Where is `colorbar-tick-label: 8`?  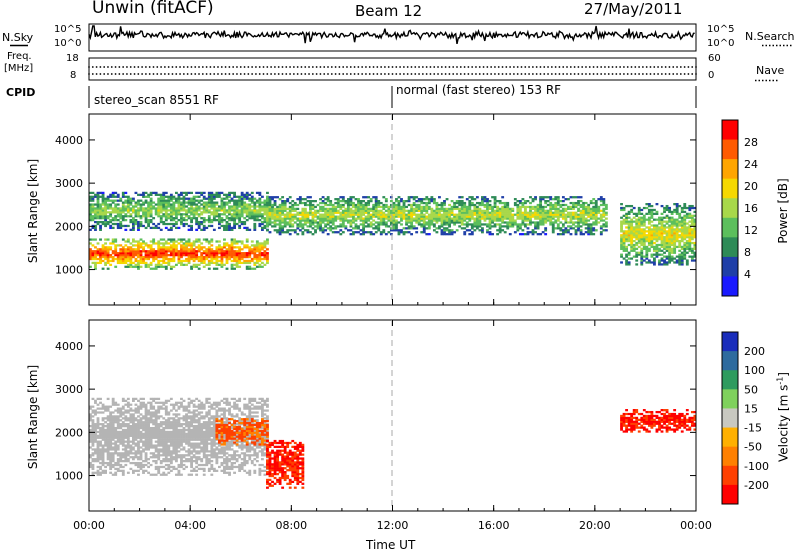
colorbar-tick-label: 8 is located at coordinates (747, 252).